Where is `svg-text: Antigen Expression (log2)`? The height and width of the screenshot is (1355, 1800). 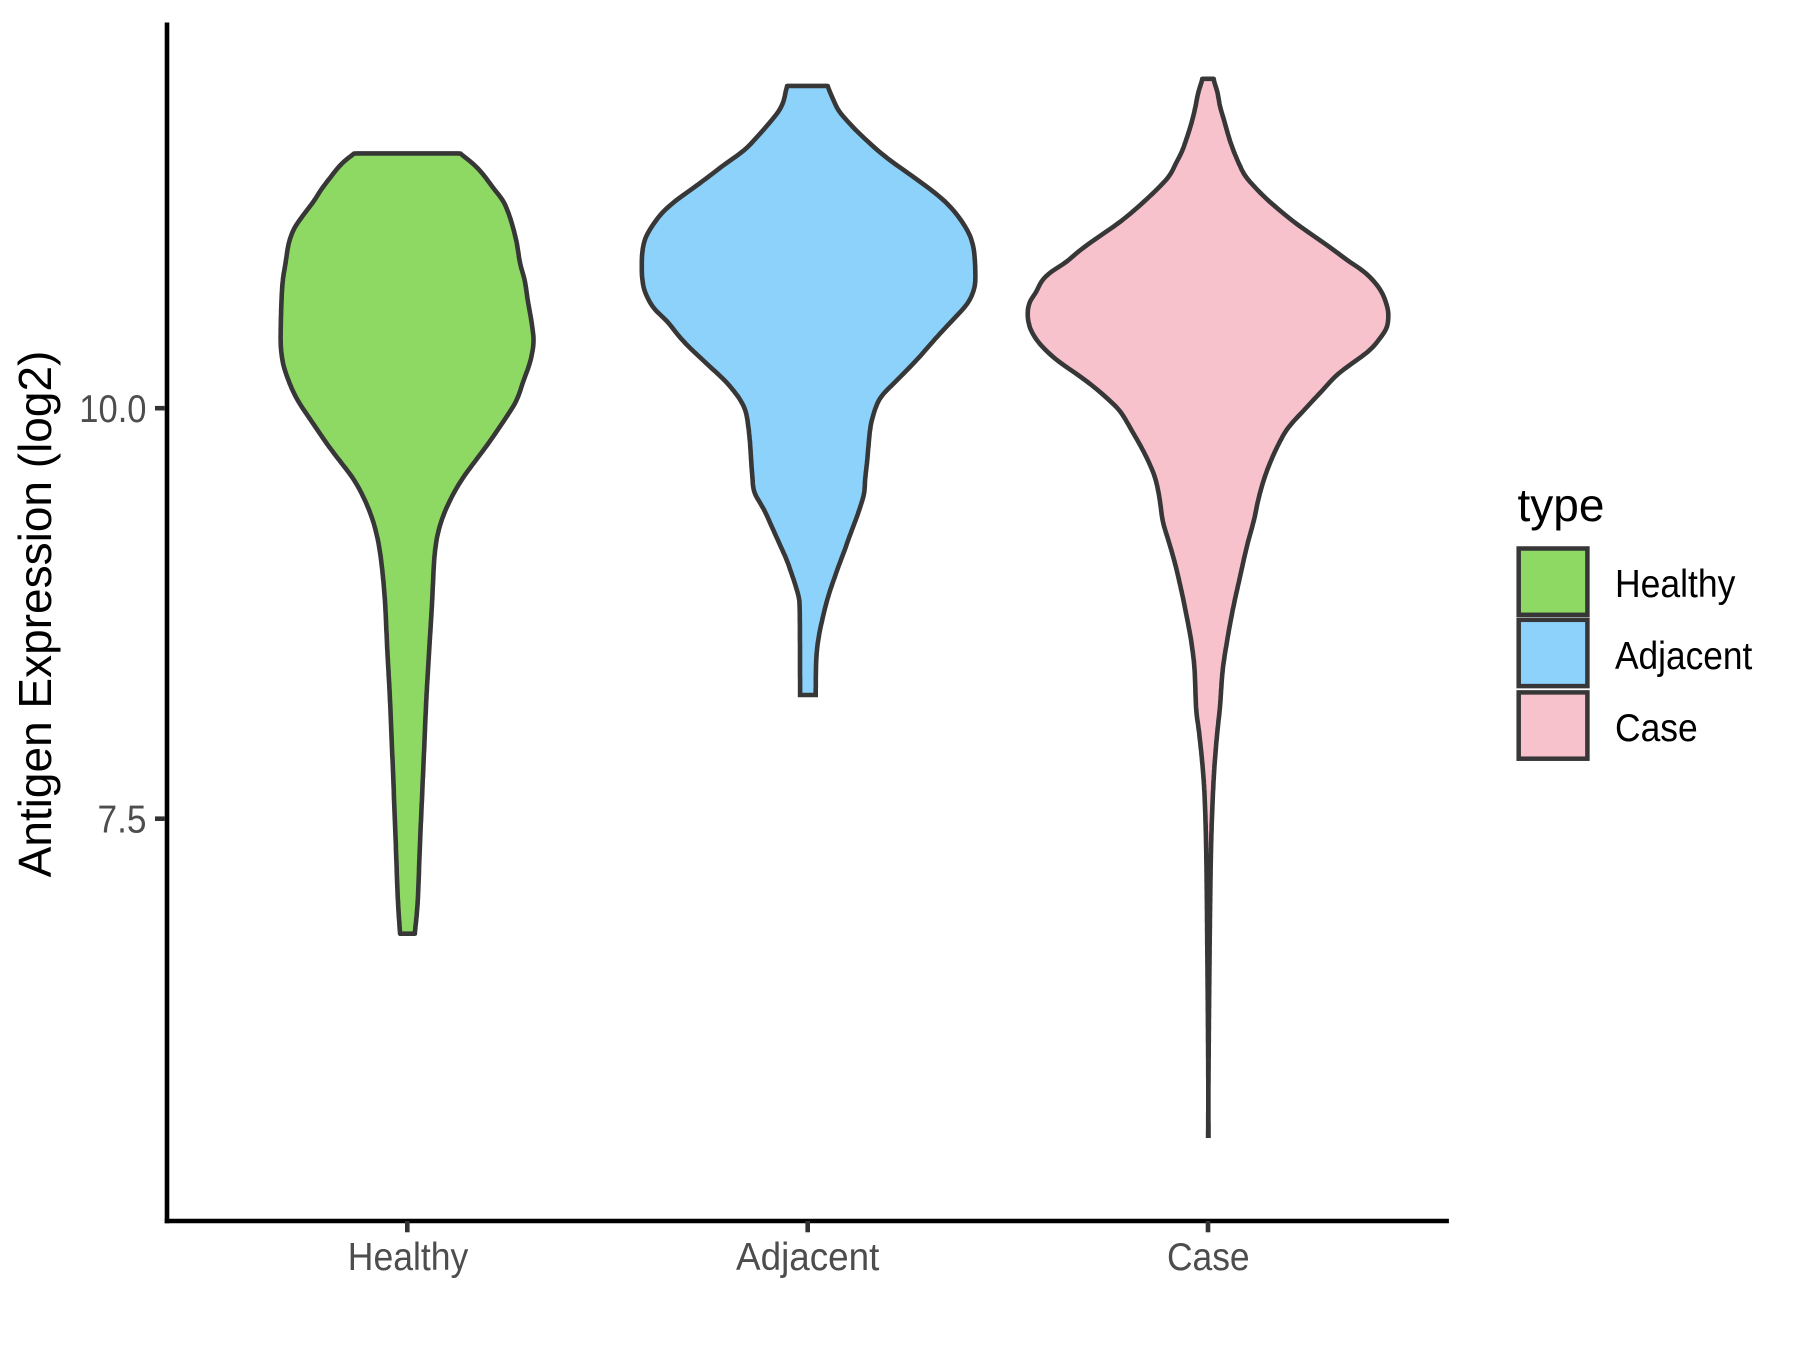 svg-text: Antigen Expression (log2) is located at coordinates (35, 614).